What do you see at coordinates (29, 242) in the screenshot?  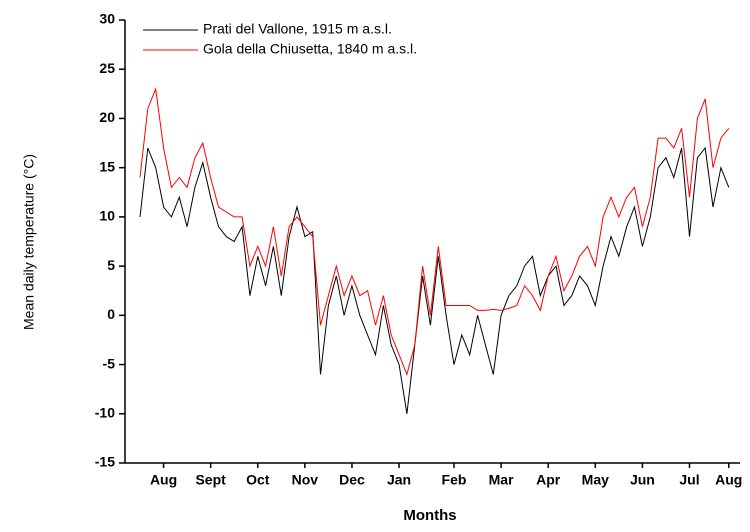 I see `y-axis-title: Mean daily temperature (°C)` at bounding box center [29, 242].